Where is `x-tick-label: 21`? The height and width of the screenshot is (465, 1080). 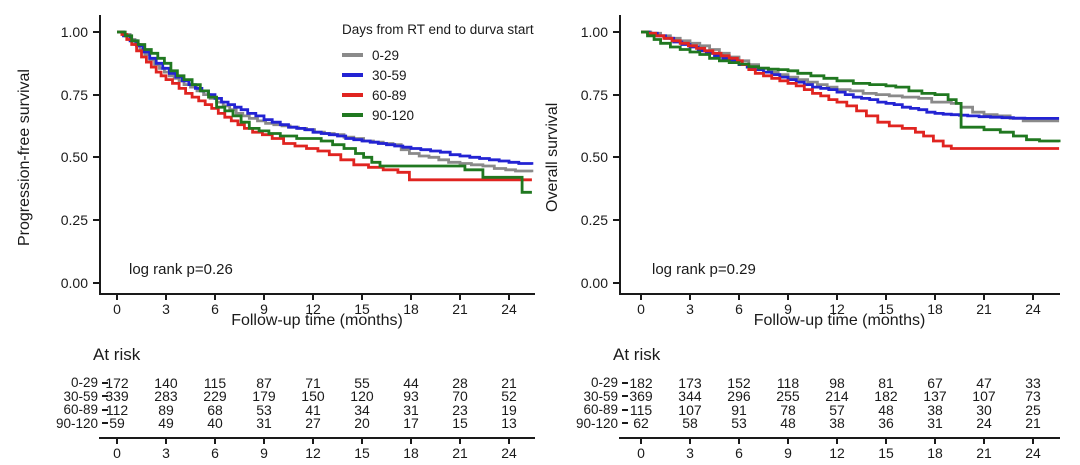
x-tick-label: 21 is located at coordinates (984, 309).